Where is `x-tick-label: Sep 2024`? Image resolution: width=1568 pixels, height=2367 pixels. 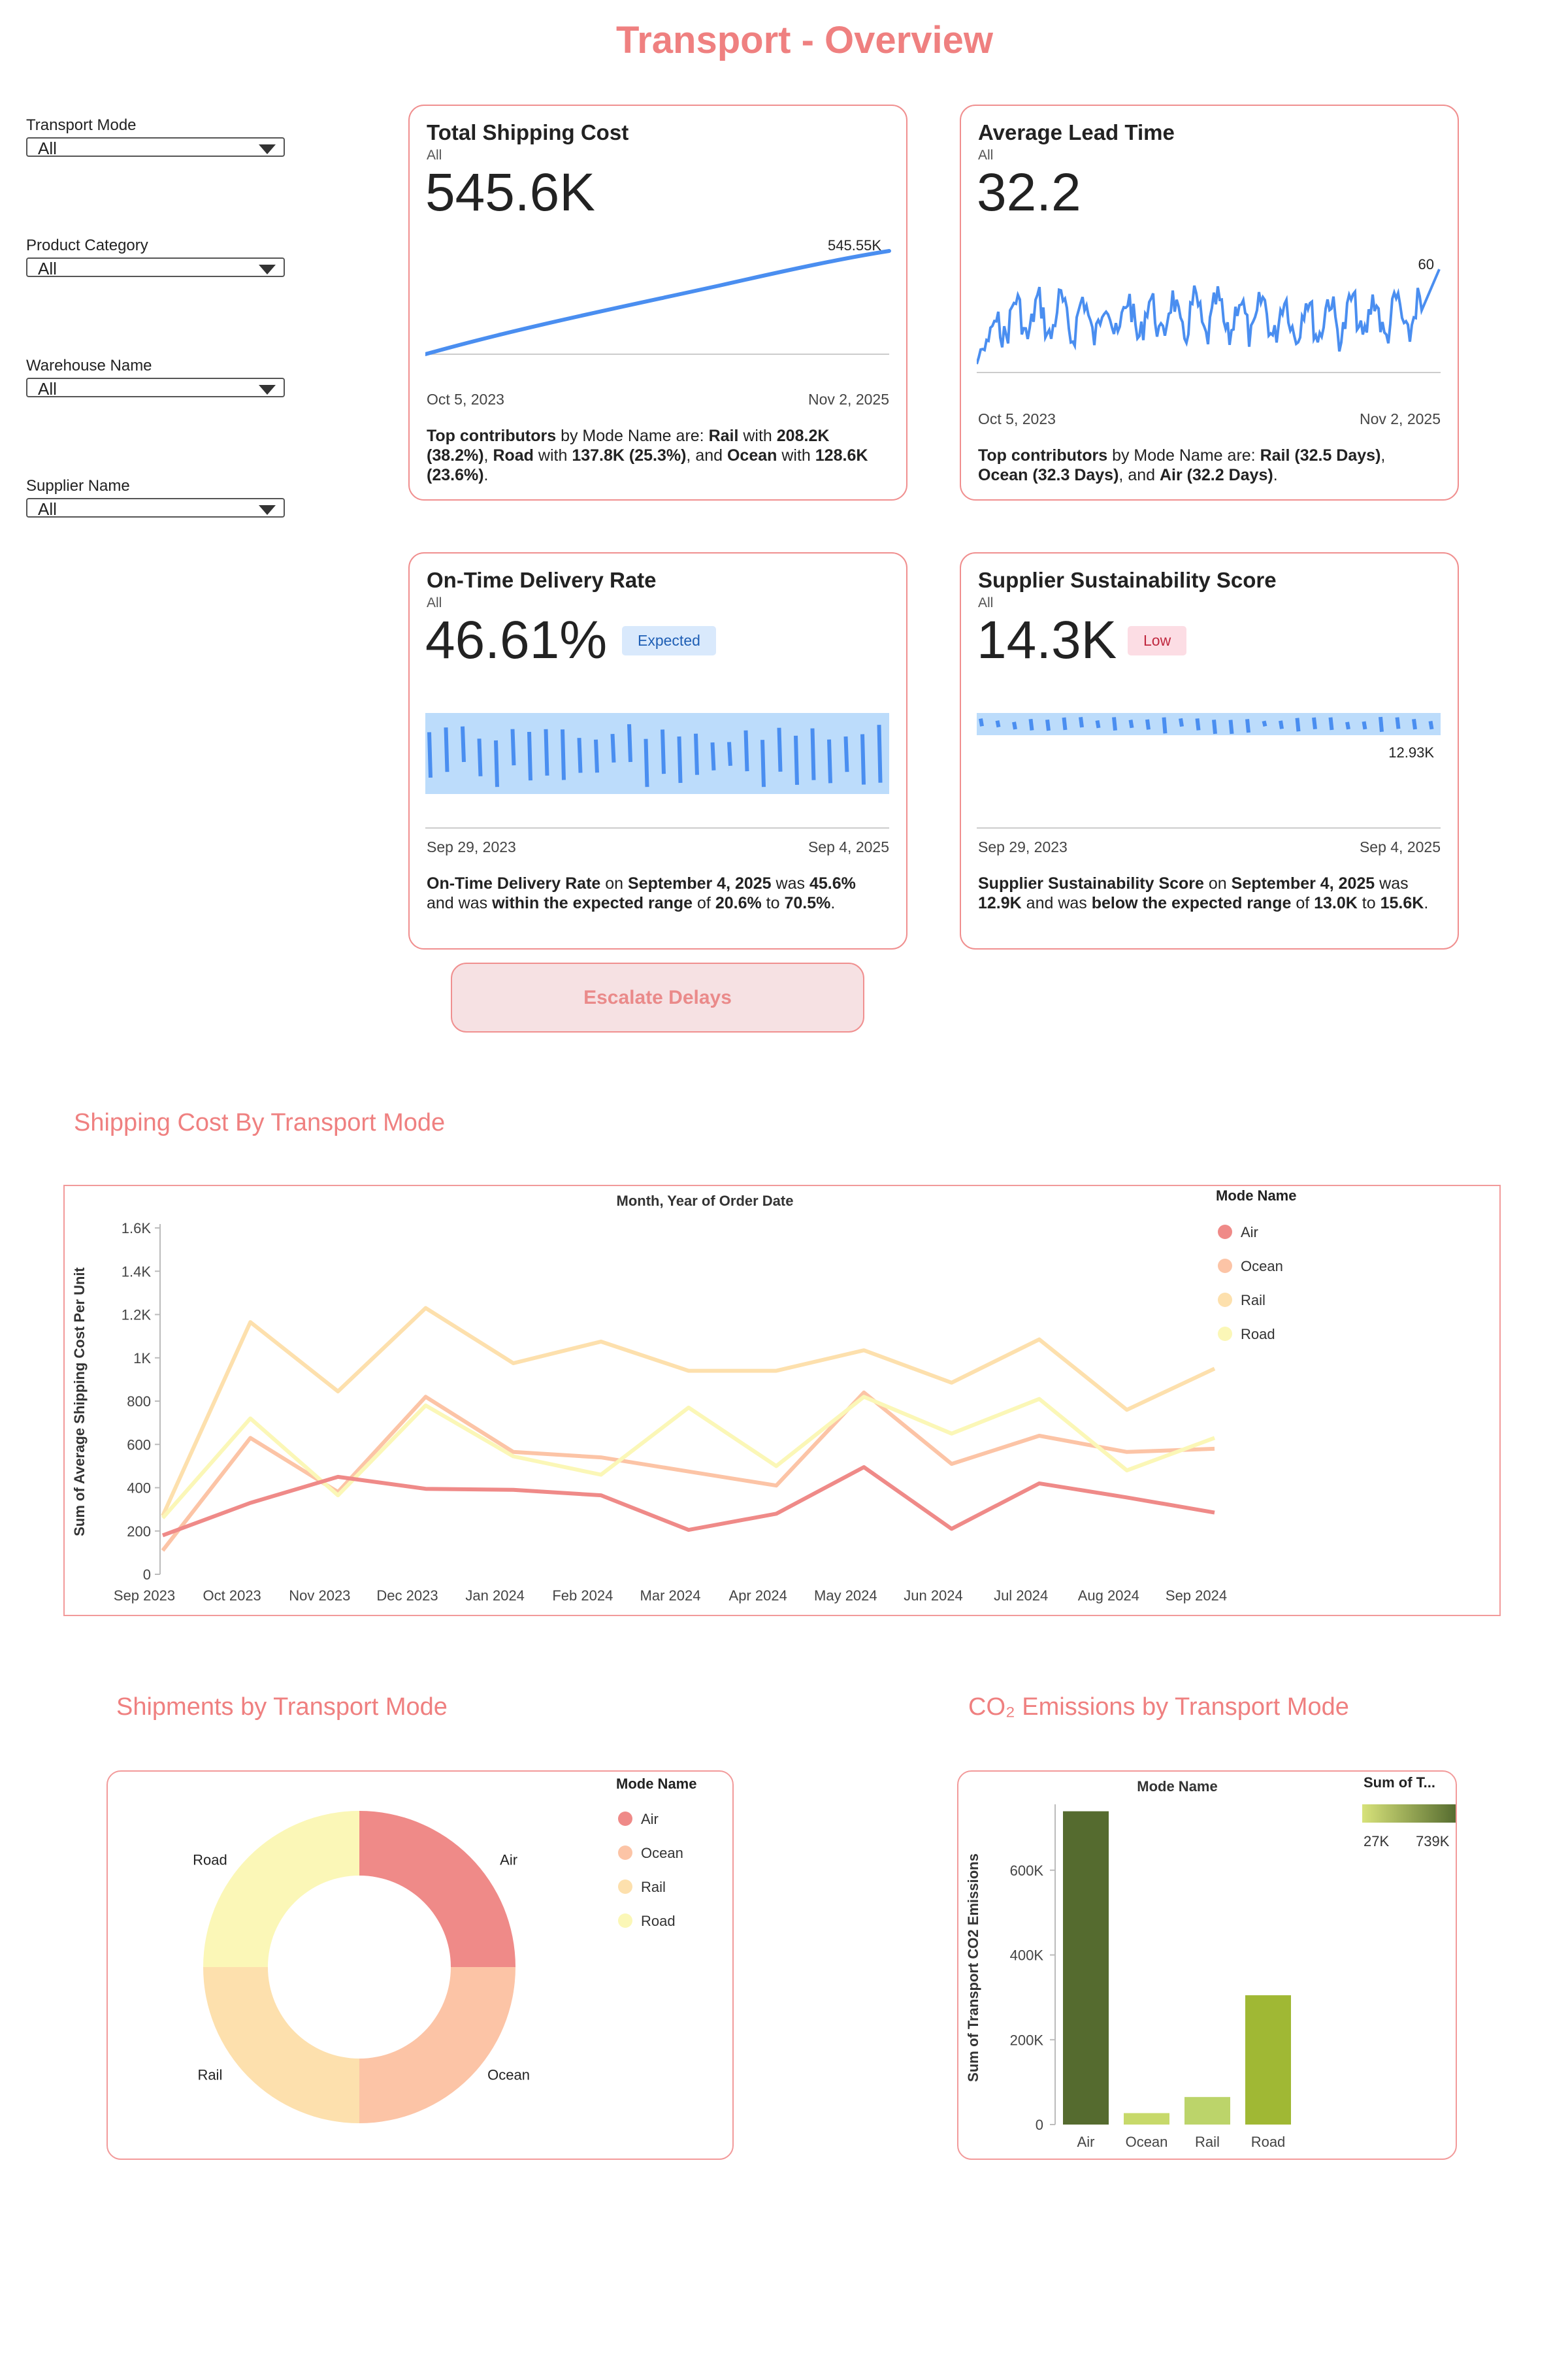 x-tick-label: Sep 2024 is located at coordinates (1196, 1595).